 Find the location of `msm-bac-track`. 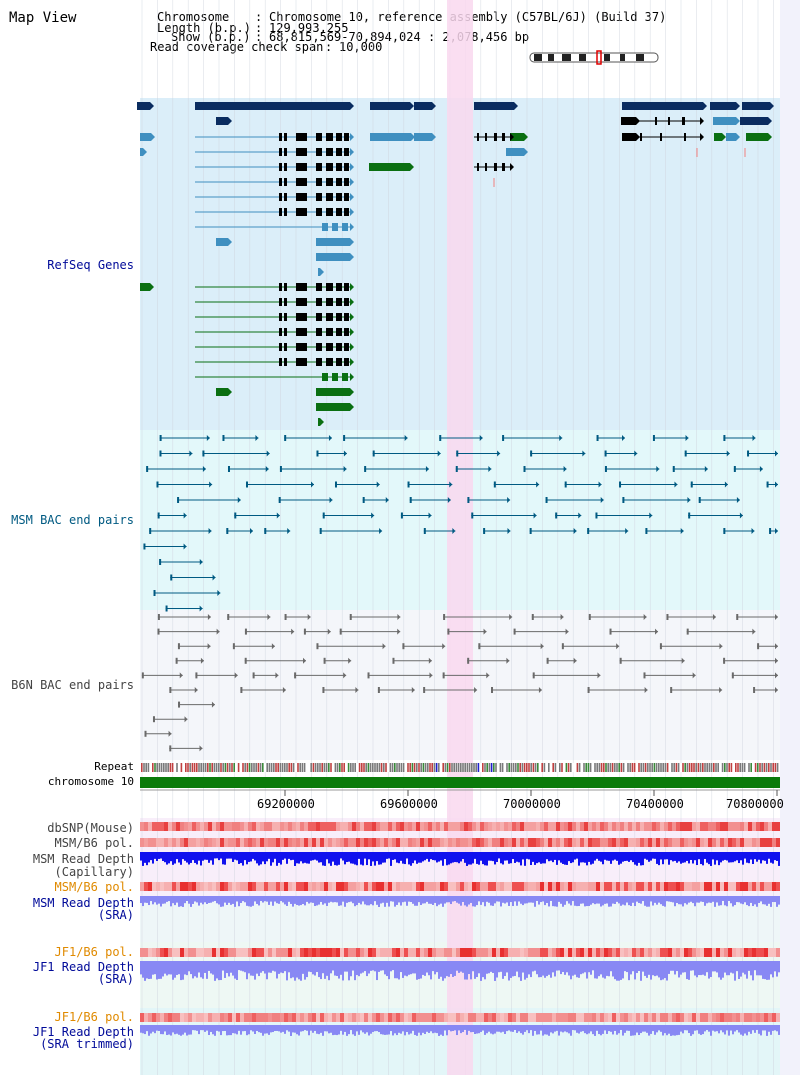

msm-bac-track is located at coordinates (460, 523).